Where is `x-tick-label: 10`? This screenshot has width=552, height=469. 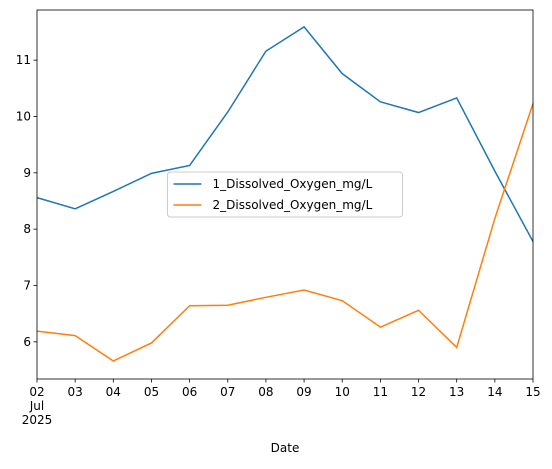 x-tick-label: 10 is located at coordinates (342, 392).